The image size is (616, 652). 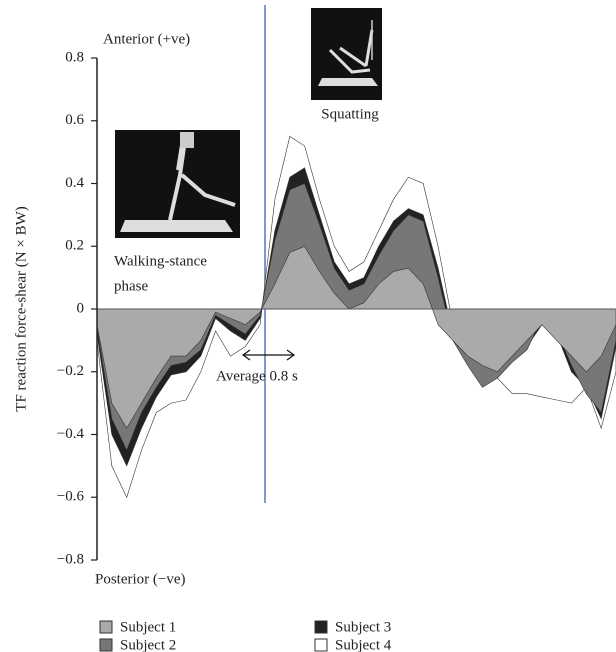 I want to click on y-tick-label: −0.2, so click(x=70, y=371).